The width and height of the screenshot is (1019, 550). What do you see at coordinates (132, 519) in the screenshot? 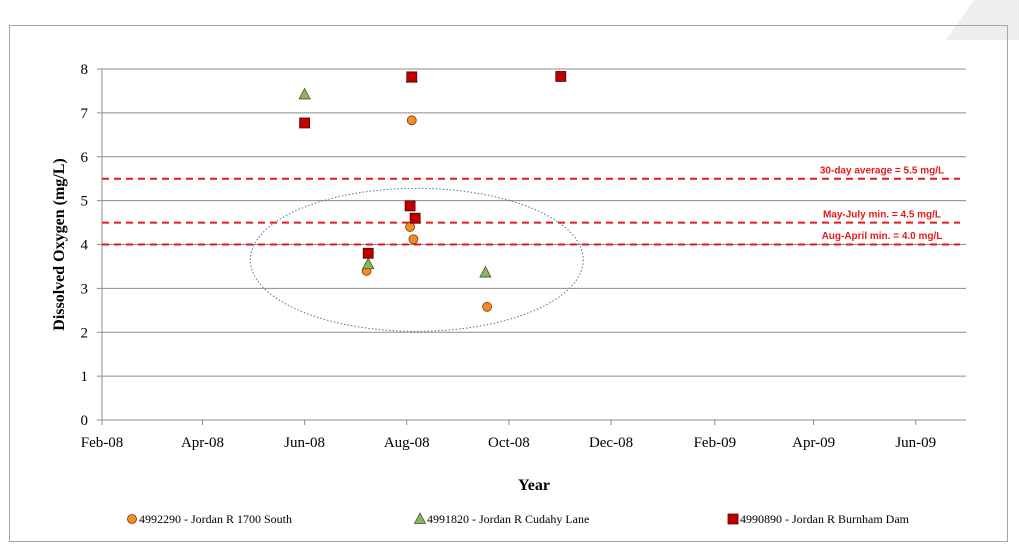
I see `legend-circle-icon` at bounding box center [132, 519].